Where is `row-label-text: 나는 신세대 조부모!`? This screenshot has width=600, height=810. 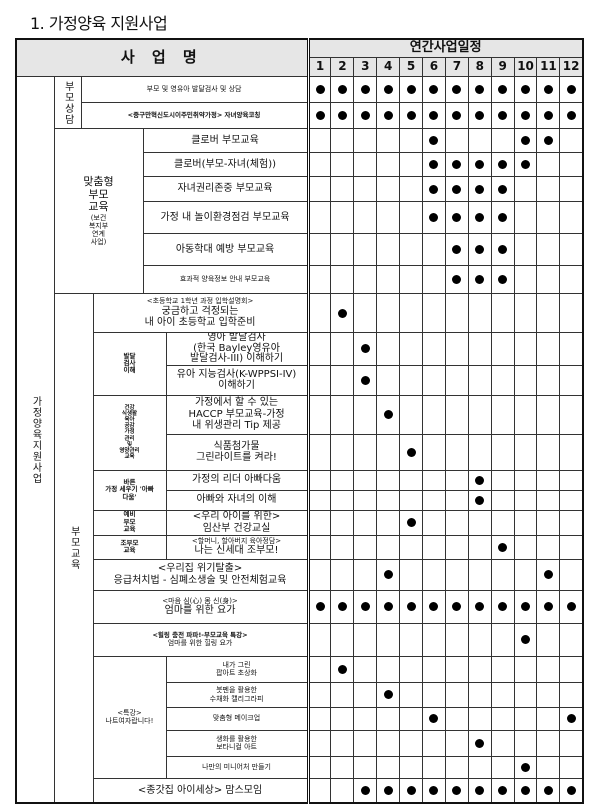
row-label-text: 나는 신세대 조부모! is located at coordinates (236, 551).